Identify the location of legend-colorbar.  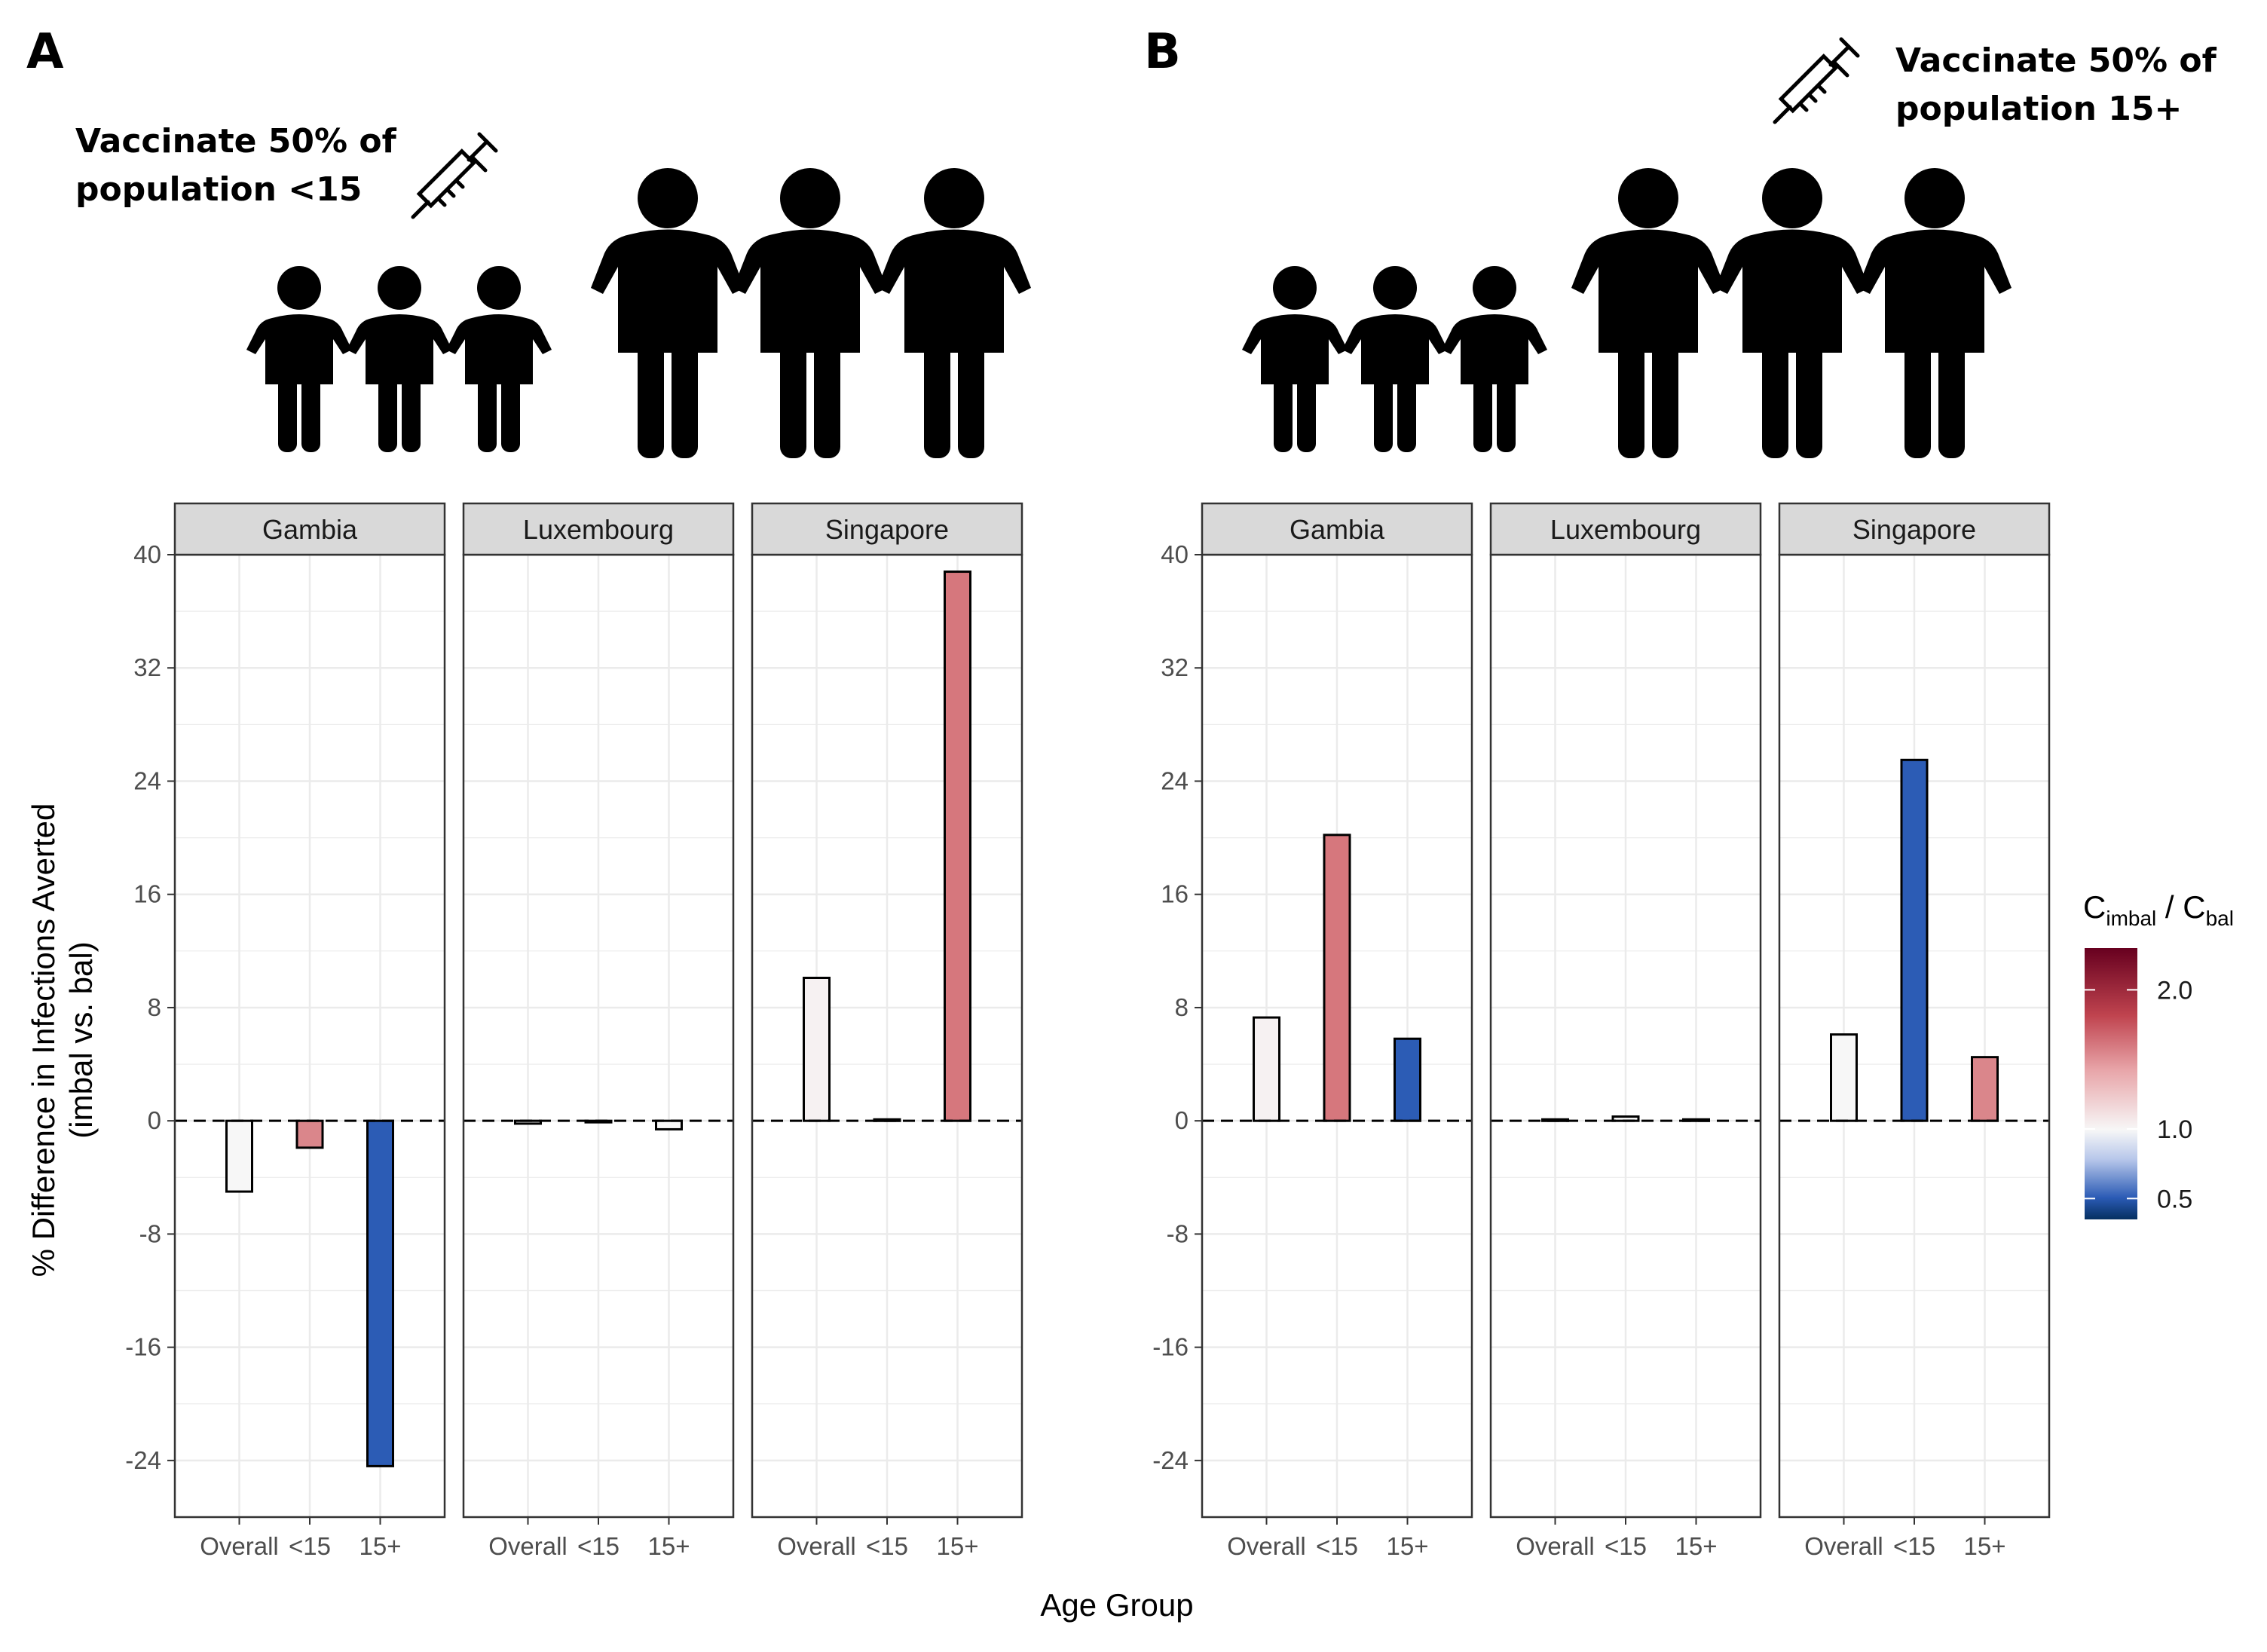
(2111, 1084).